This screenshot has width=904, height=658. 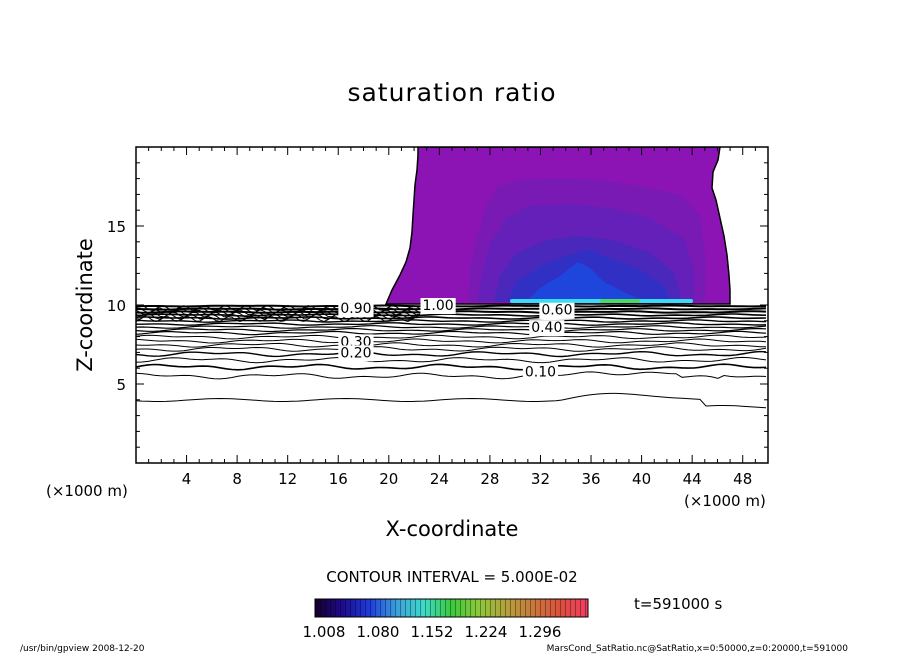 I want to click on contour-label: 0.90, so click(x=355, y=309).